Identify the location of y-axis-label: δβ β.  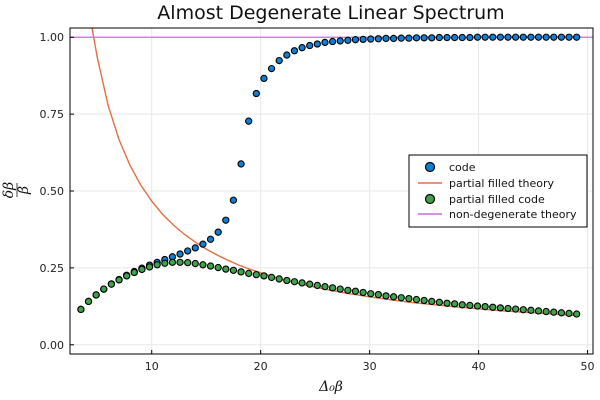
(16, 190).